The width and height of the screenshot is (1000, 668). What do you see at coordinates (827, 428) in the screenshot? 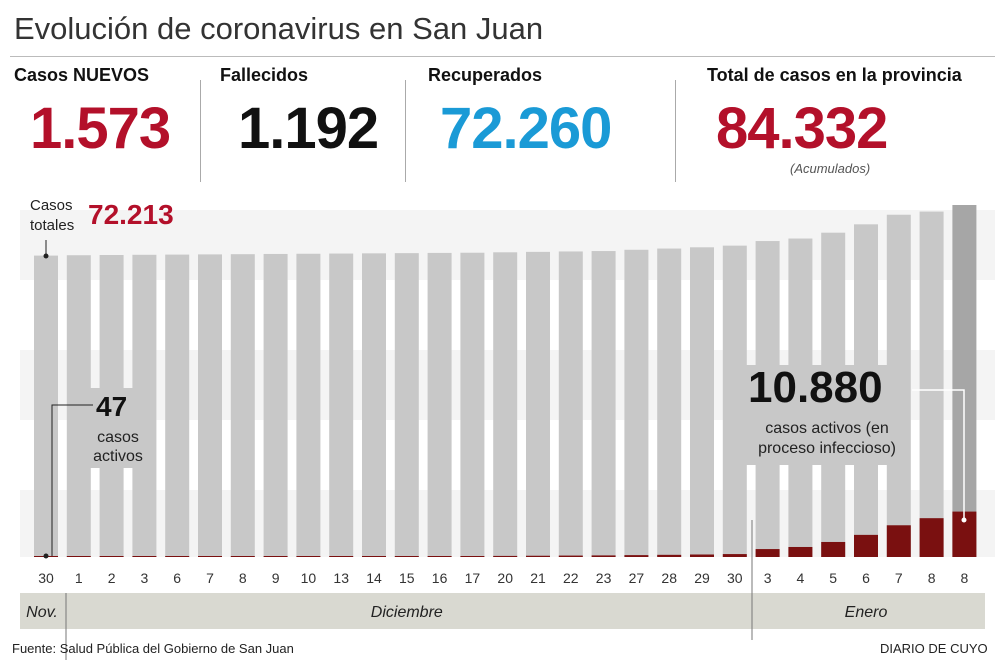
I see `active-end-label: casos activos (en` at bounding box center [827, 428].